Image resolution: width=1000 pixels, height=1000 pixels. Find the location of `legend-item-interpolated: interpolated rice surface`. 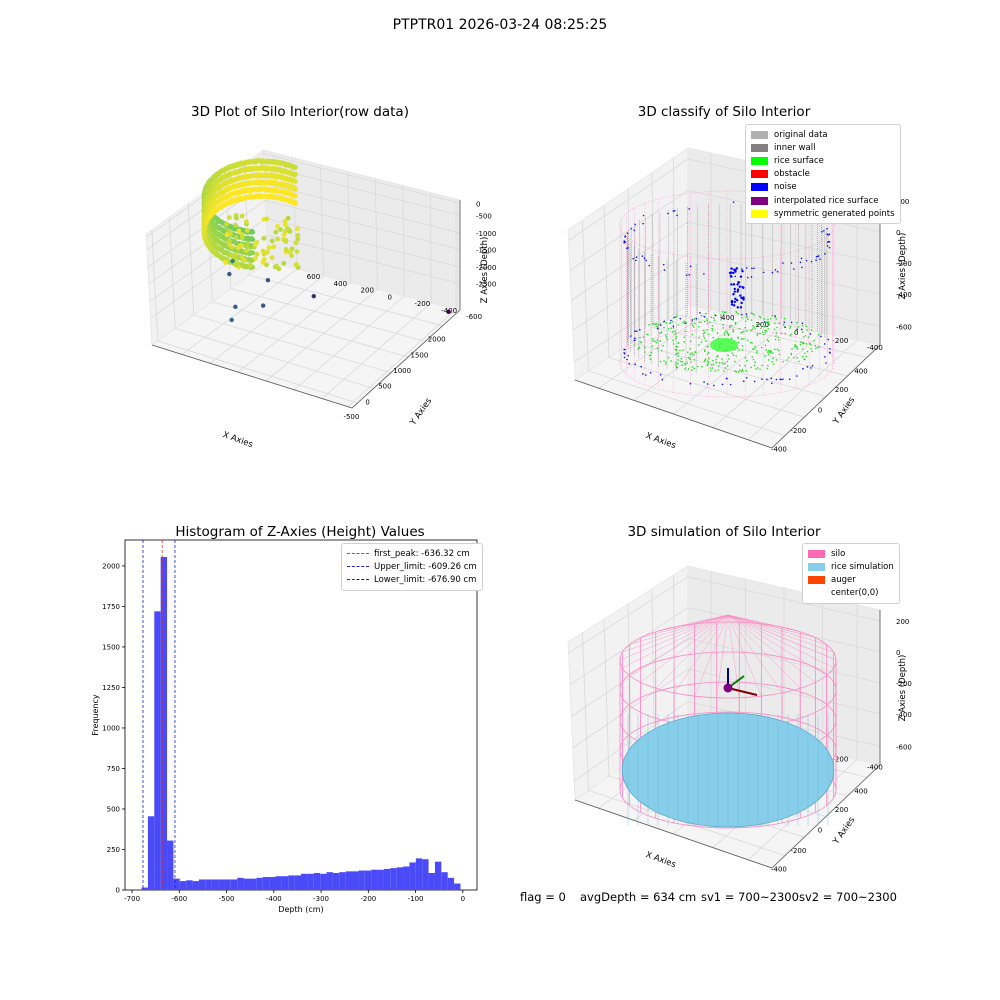

legend-item-interpolated: interpolated rice surface is located at coordinates (823, 200).